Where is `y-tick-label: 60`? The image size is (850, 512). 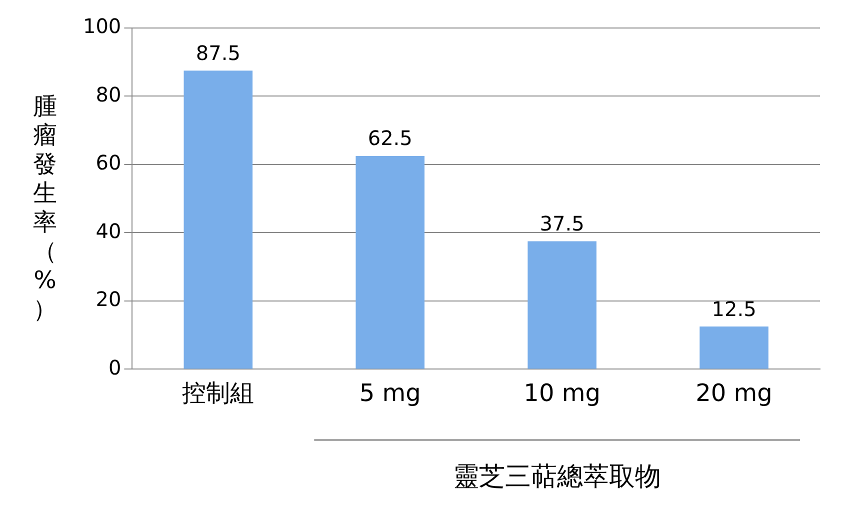
y-tick-label: 60 is located at coordinates (109, 162).